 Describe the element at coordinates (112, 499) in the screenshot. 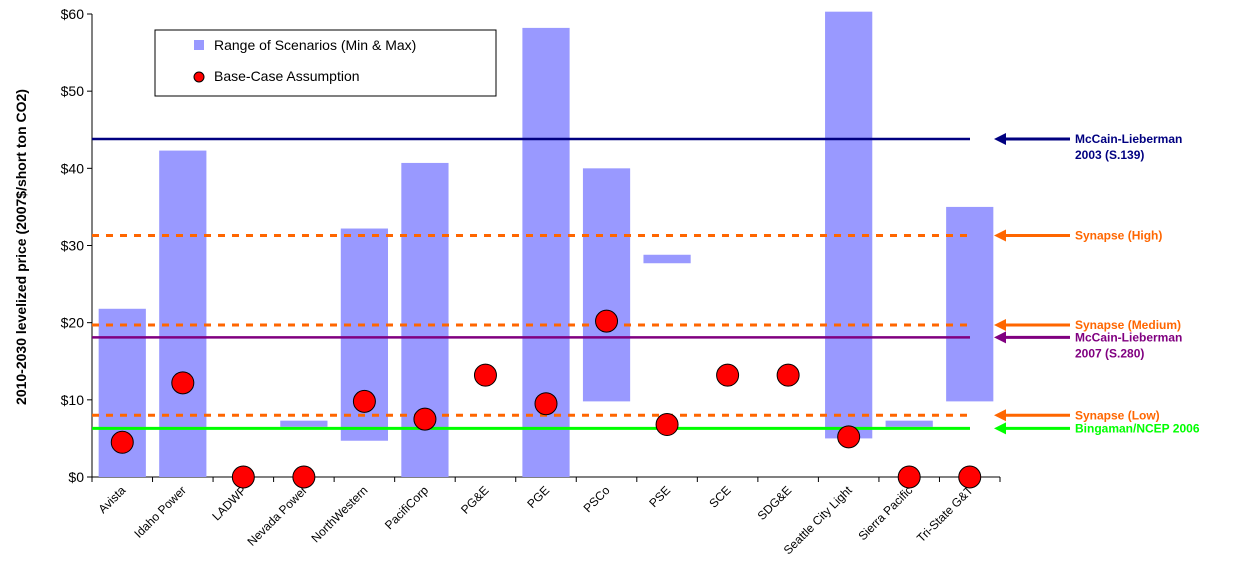

I see `x-tick-label: Avista` at that location.